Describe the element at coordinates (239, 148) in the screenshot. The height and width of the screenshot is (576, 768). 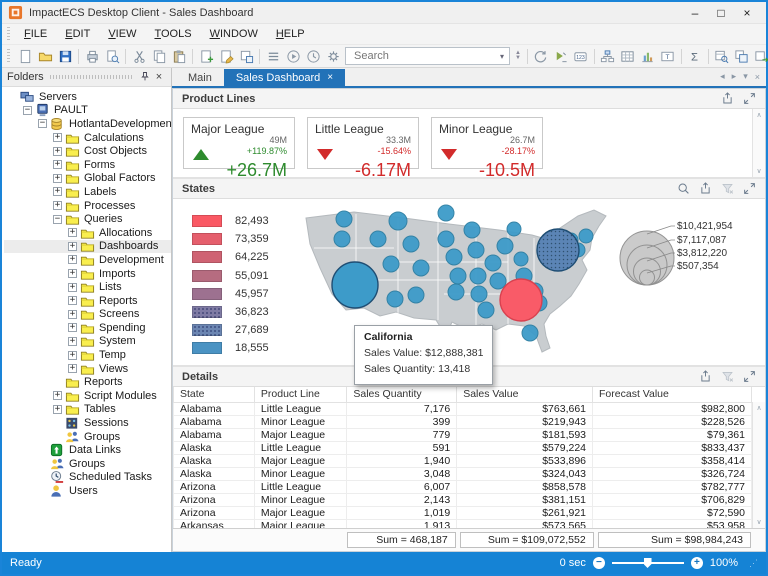
I see `kpi-card-major-league: Major League 49M +119.87% +26.7M` at that location.